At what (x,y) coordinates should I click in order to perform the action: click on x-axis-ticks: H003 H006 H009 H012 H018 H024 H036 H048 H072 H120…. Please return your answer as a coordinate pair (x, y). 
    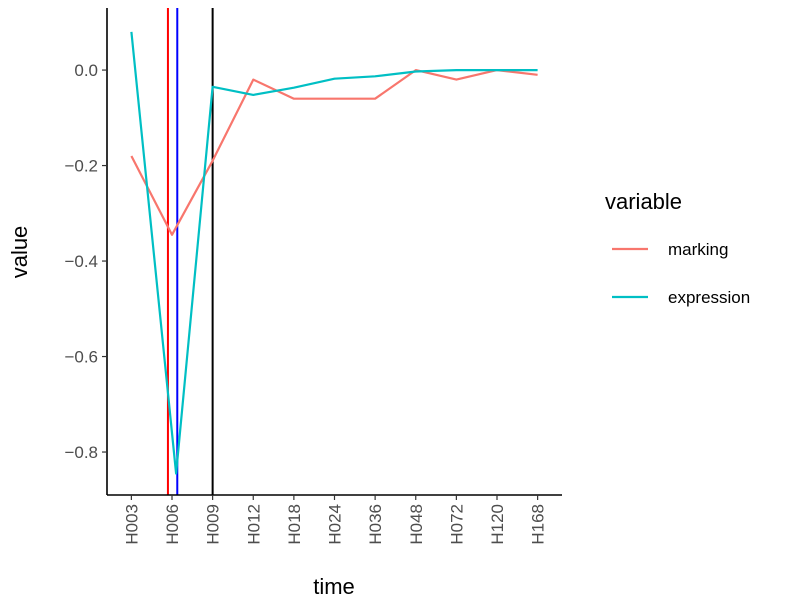
    Looking at the image, I should click on (335, 520).